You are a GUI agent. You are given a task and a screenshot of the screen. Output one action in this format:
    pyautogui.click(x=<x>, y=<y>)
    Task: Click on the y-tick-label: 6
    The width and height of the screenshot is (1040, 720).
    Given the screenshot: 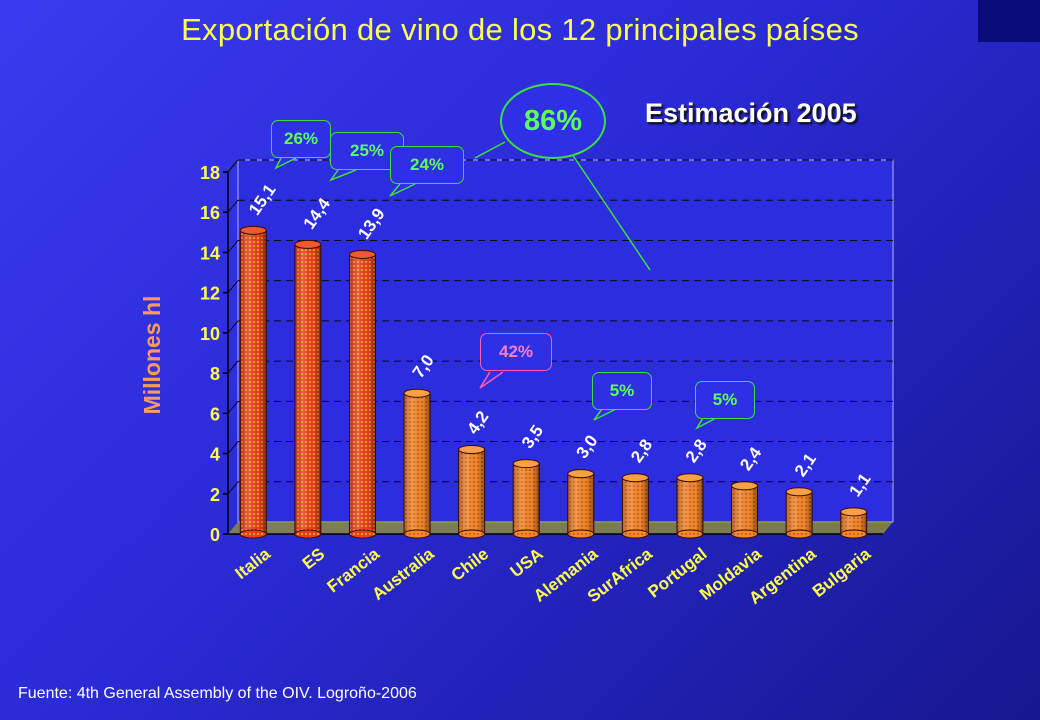 What is the action you would take?
    pyautogui.click(x=215, y=414)
    